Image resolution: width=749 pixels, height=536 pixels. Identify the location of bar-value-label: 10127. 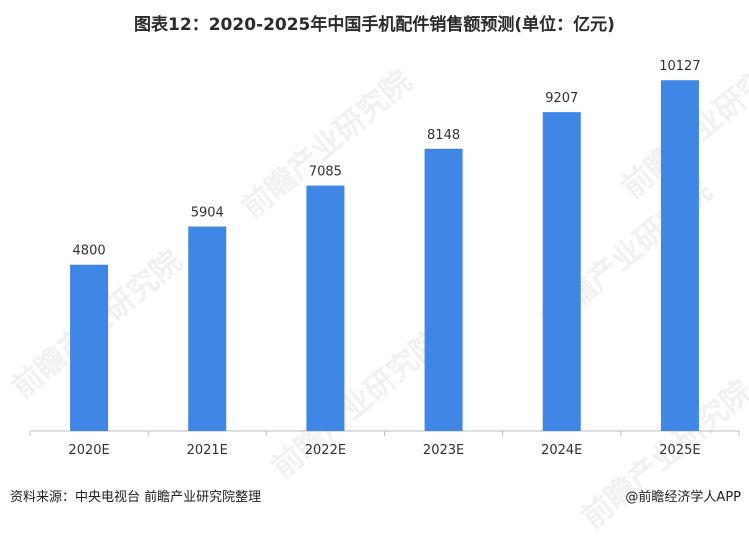
(679, 66).